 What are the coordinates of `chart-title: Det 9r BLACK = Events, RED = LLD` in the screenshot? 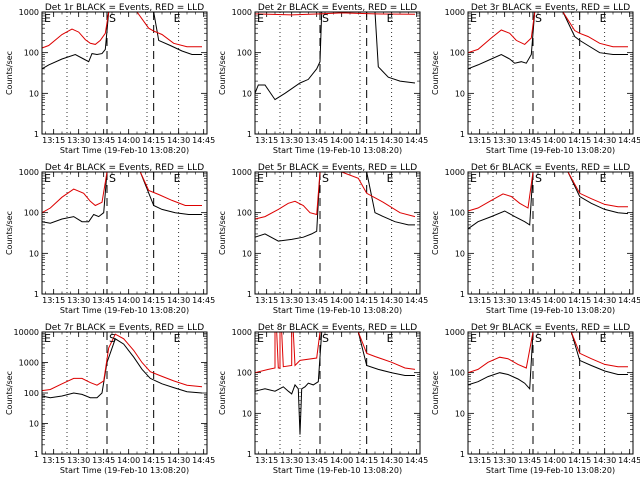 It's located at (550, 328).